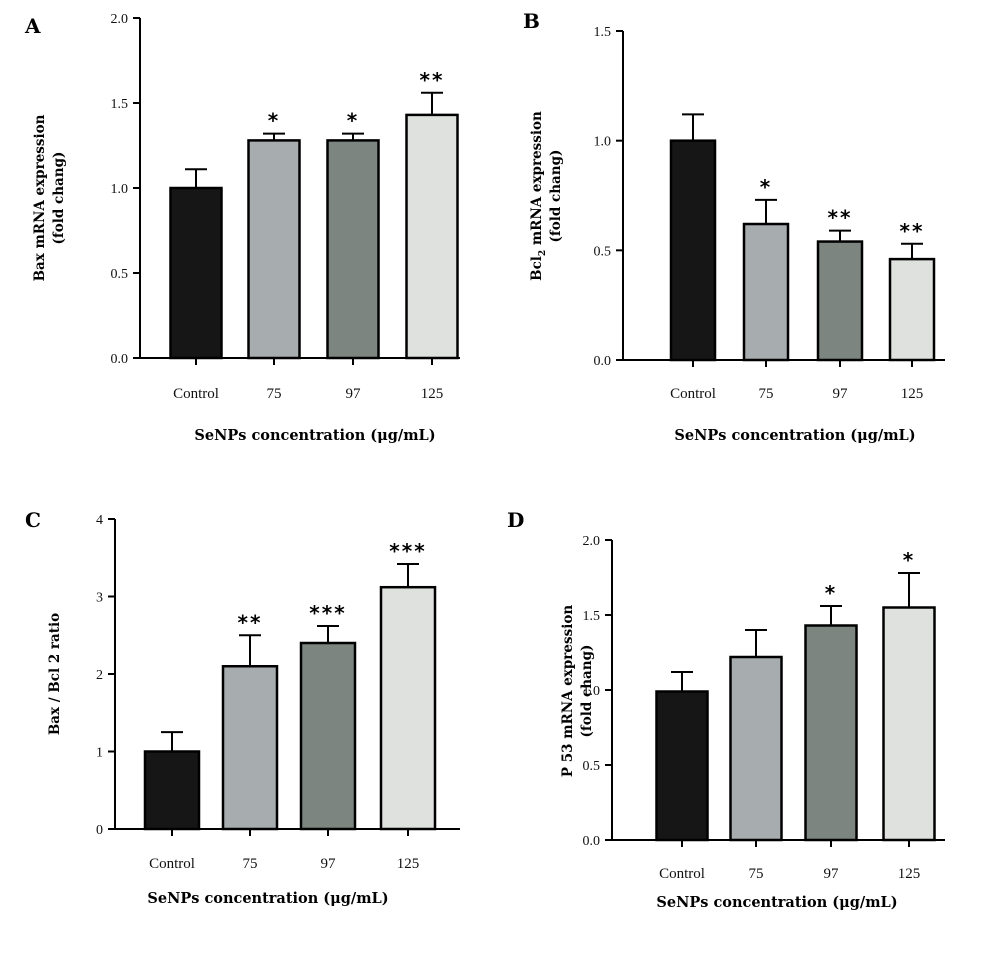 This screenshot has height=955, width=1000. Describe the element at coordinates (49, 197) in the screenshot. I see `y-axis-title: Bax mRNA expression (fold chang)` at that location.